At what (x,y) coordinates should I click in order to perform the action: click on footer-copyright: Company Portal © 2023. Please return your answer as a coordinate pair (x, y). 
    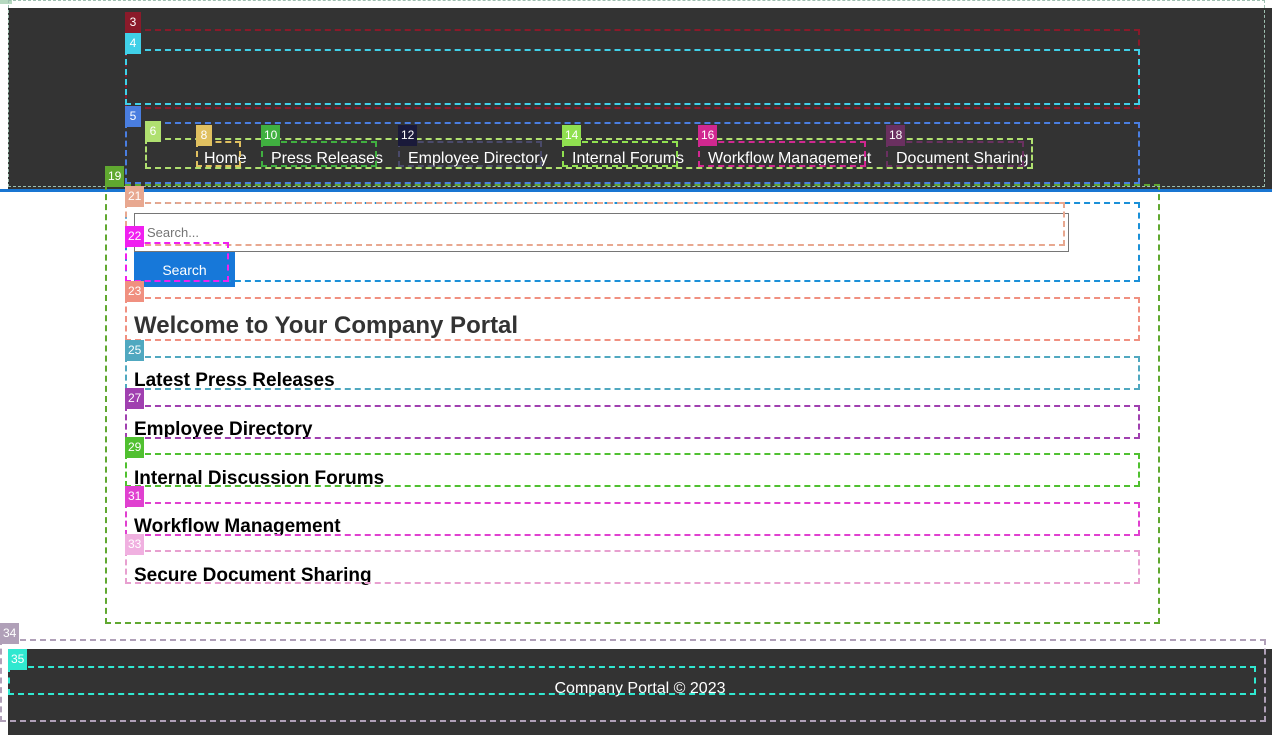
    Looking at the image, I should click on (640, 688).